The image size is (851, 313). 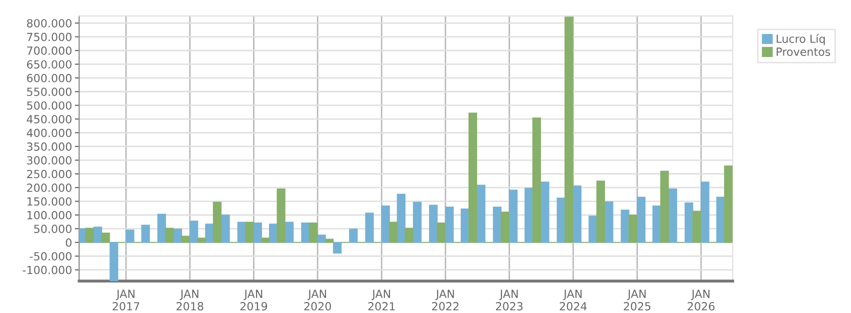 I want to click on y-tick-label: 350.000, so click(x=49, y=146).